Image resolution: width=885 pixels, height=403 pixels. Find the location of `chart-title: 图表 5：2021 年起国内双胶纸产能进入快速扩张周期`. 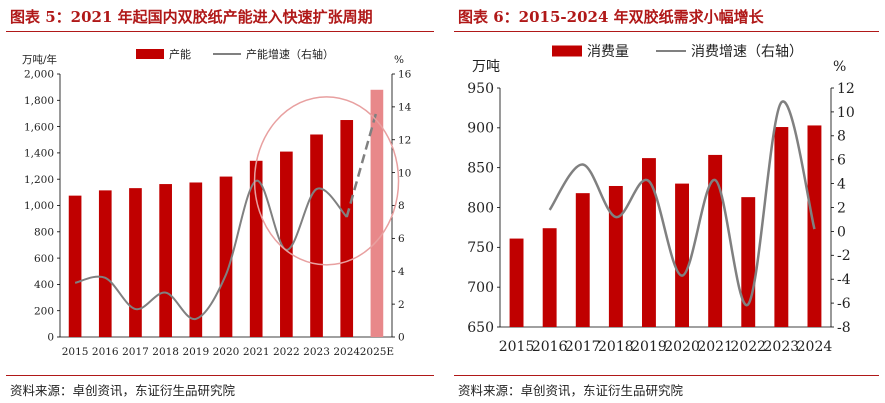

chart-title: 图表 5：2021 年起国内双胶纸产能进入快速扩张周期 is located at coordinates (191, 17).